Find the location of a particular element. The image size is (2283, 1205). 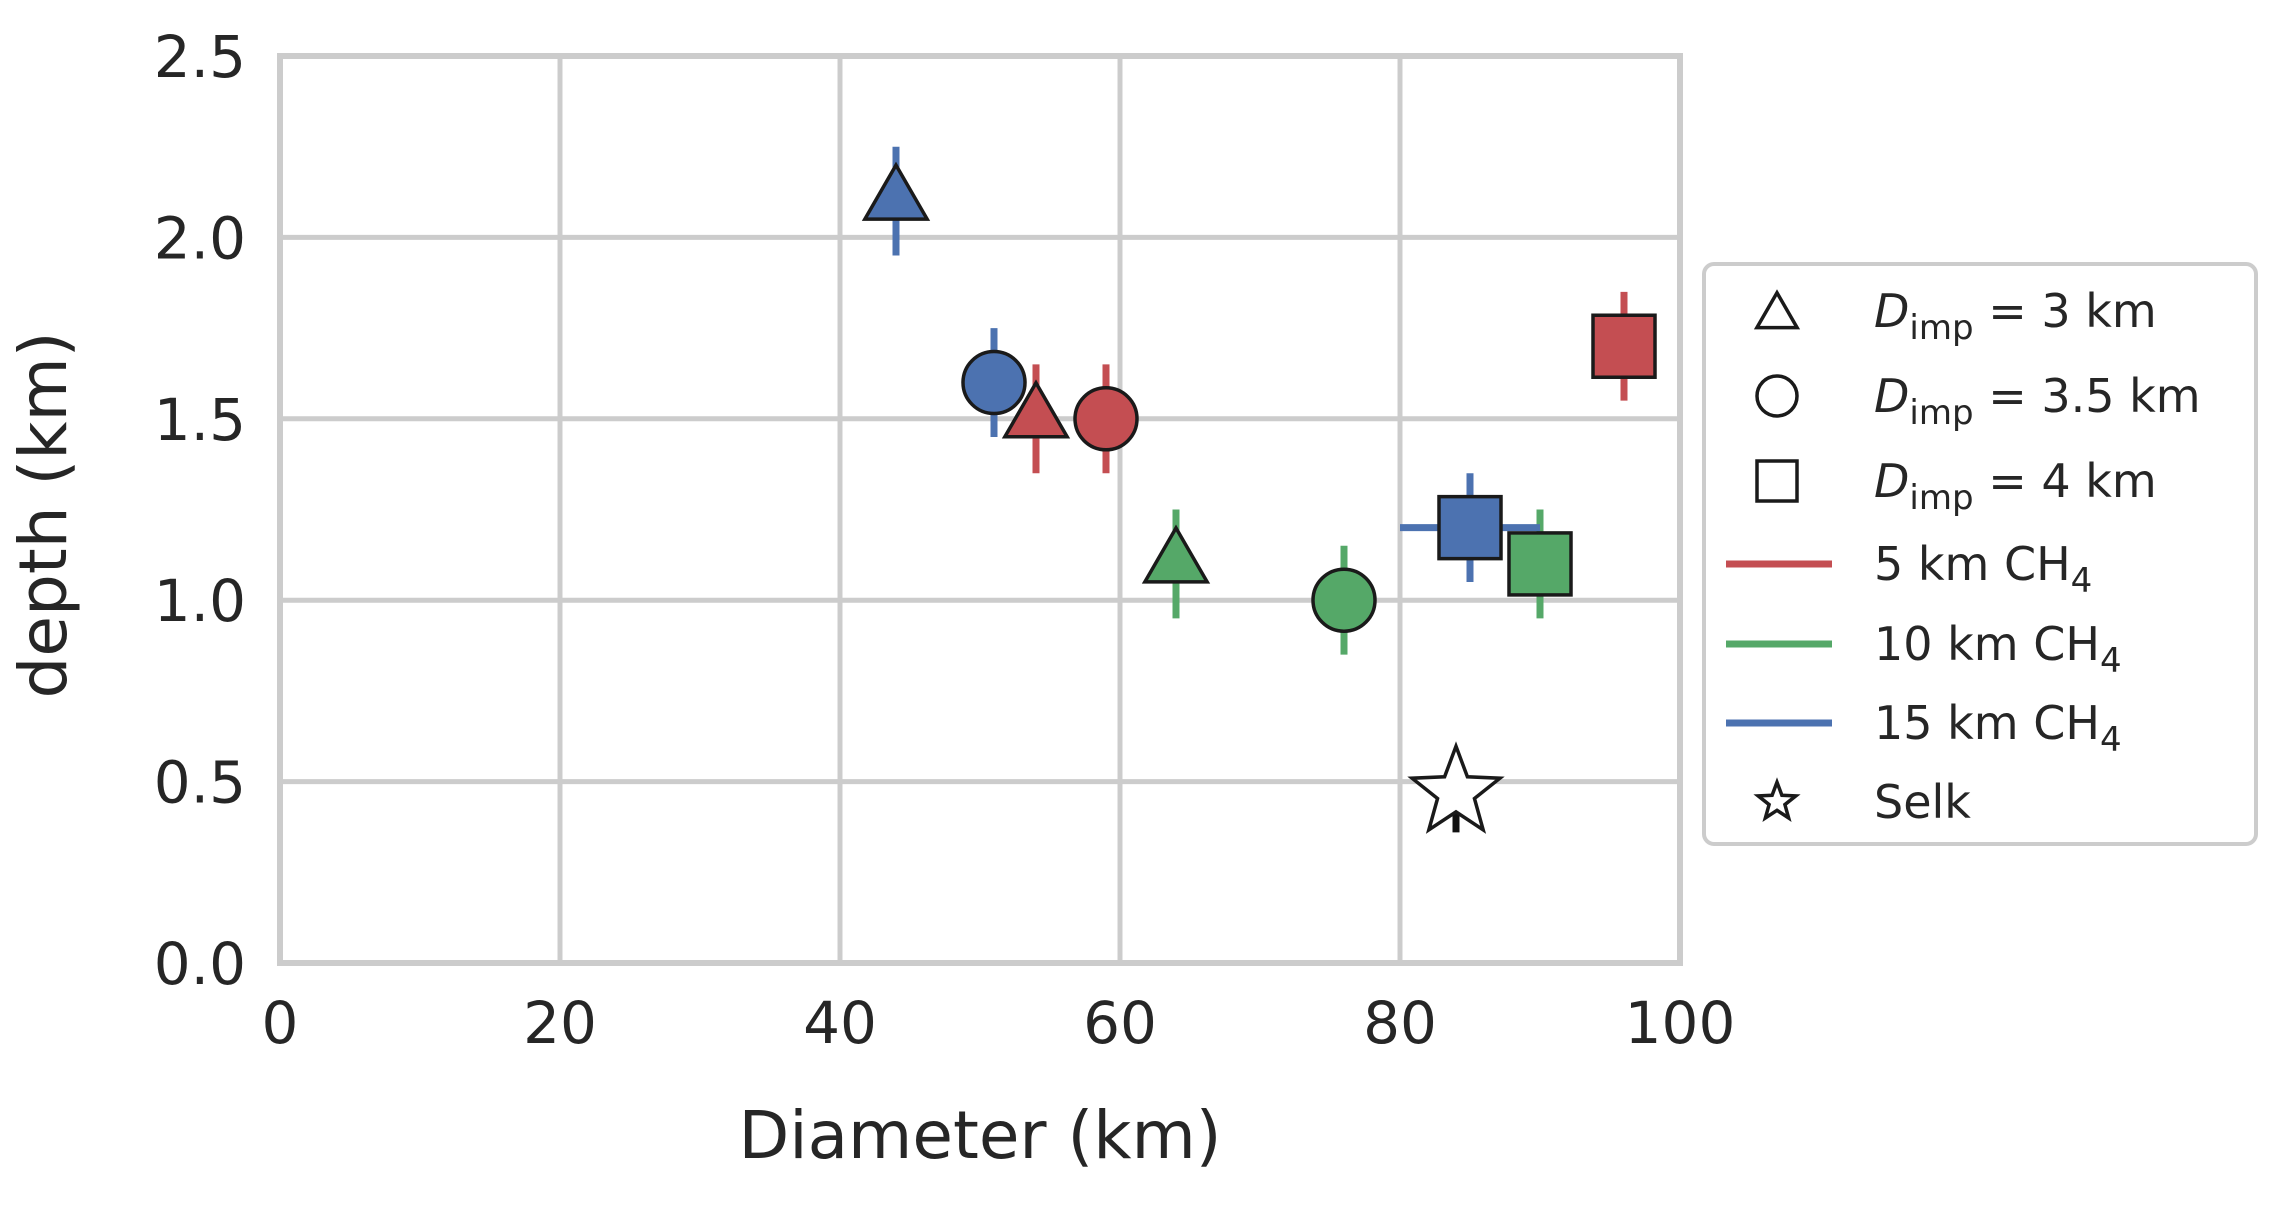

x-tick-label: 60 is located at coordinates (1120, 1023).